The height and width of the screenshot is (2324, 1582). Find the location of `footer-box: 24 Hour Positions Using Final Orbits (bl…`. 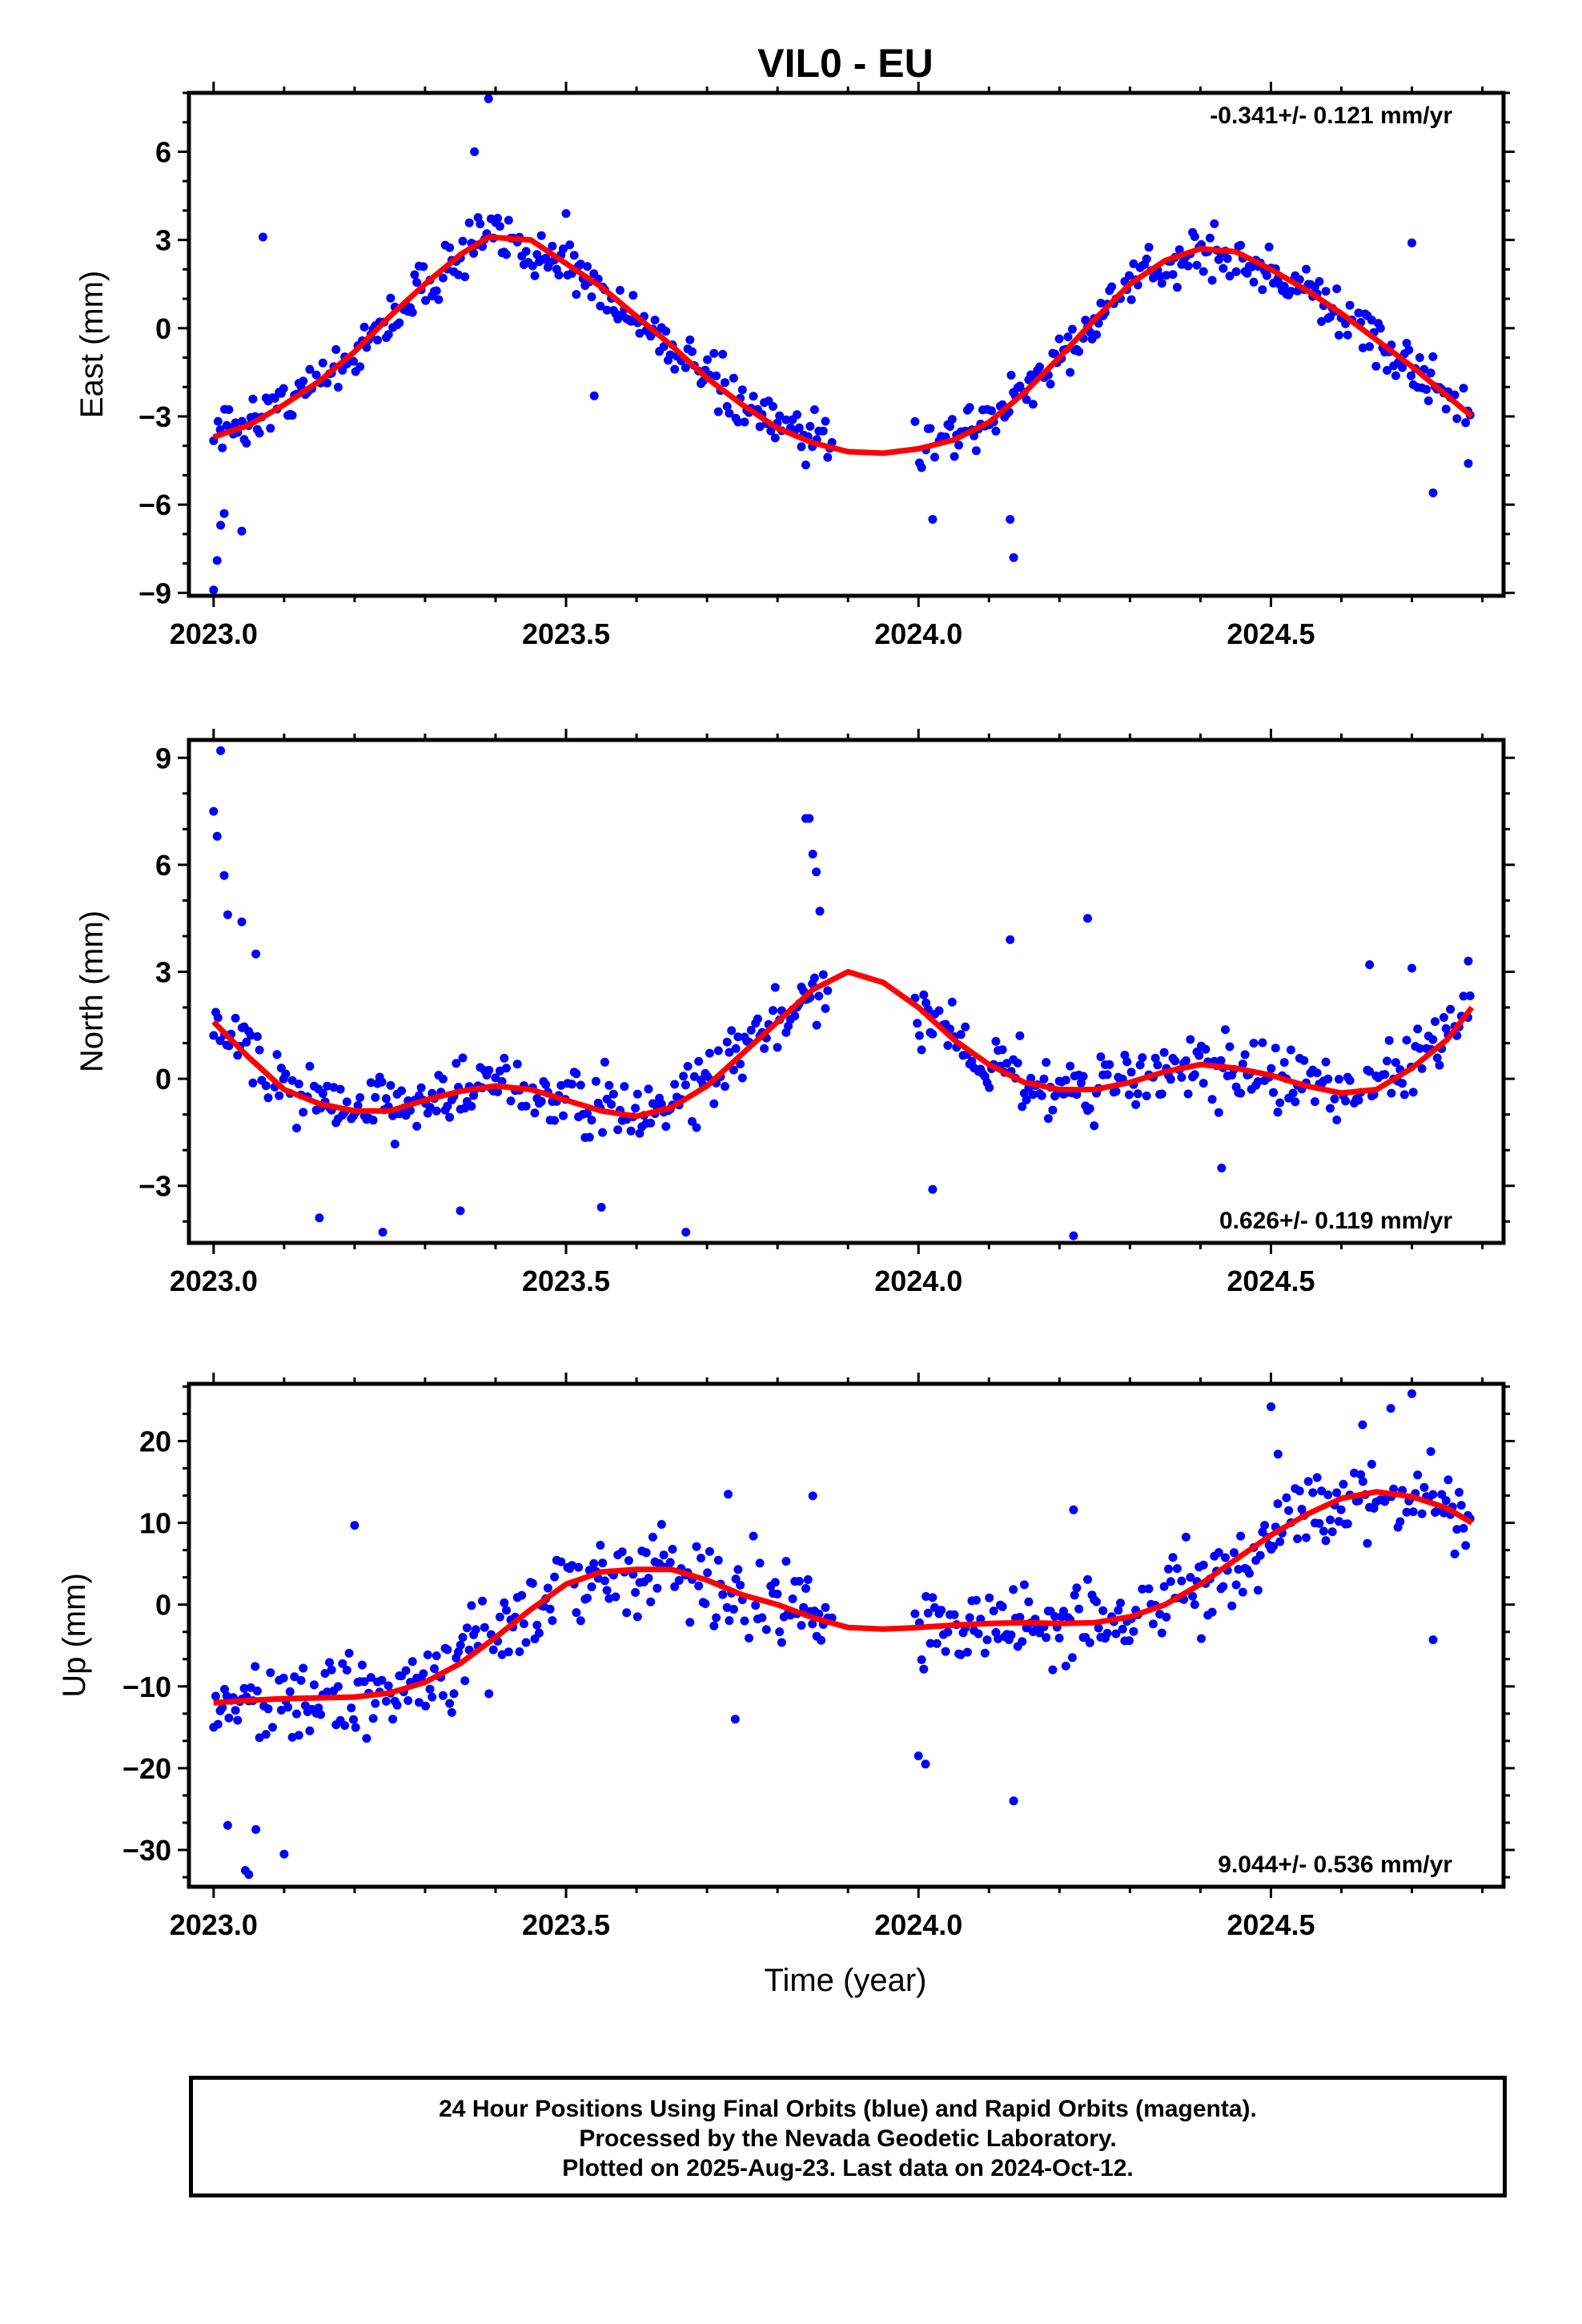

footer-box: 24 Hour Positions Using Final Orbits (bl… is located at coordinates (848, 2136).